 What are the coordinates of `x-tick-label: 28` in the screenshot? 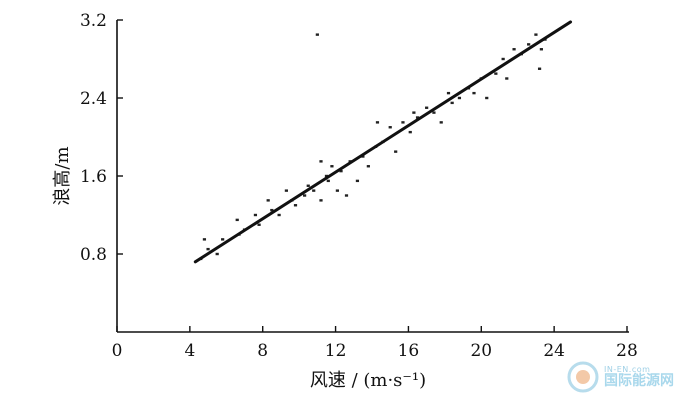 It's located at (627, 351).